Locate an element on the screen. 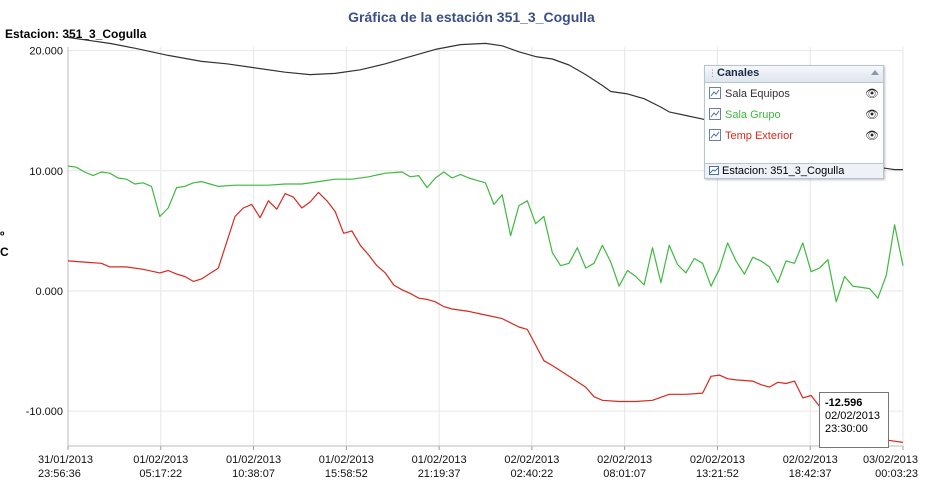 This screenshot has width=943, height=495. chart-title: Gráfica de la estación 351_3_Cogulla is located at coordinates (471, 17).